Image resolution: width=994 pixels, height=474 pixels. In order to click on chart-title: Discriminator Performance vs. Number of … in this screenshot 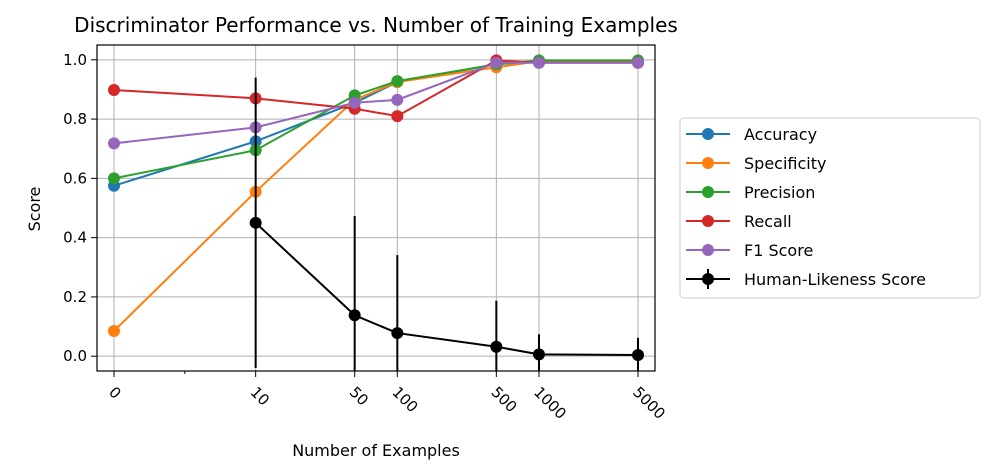, I will do `click(376, 25)`.